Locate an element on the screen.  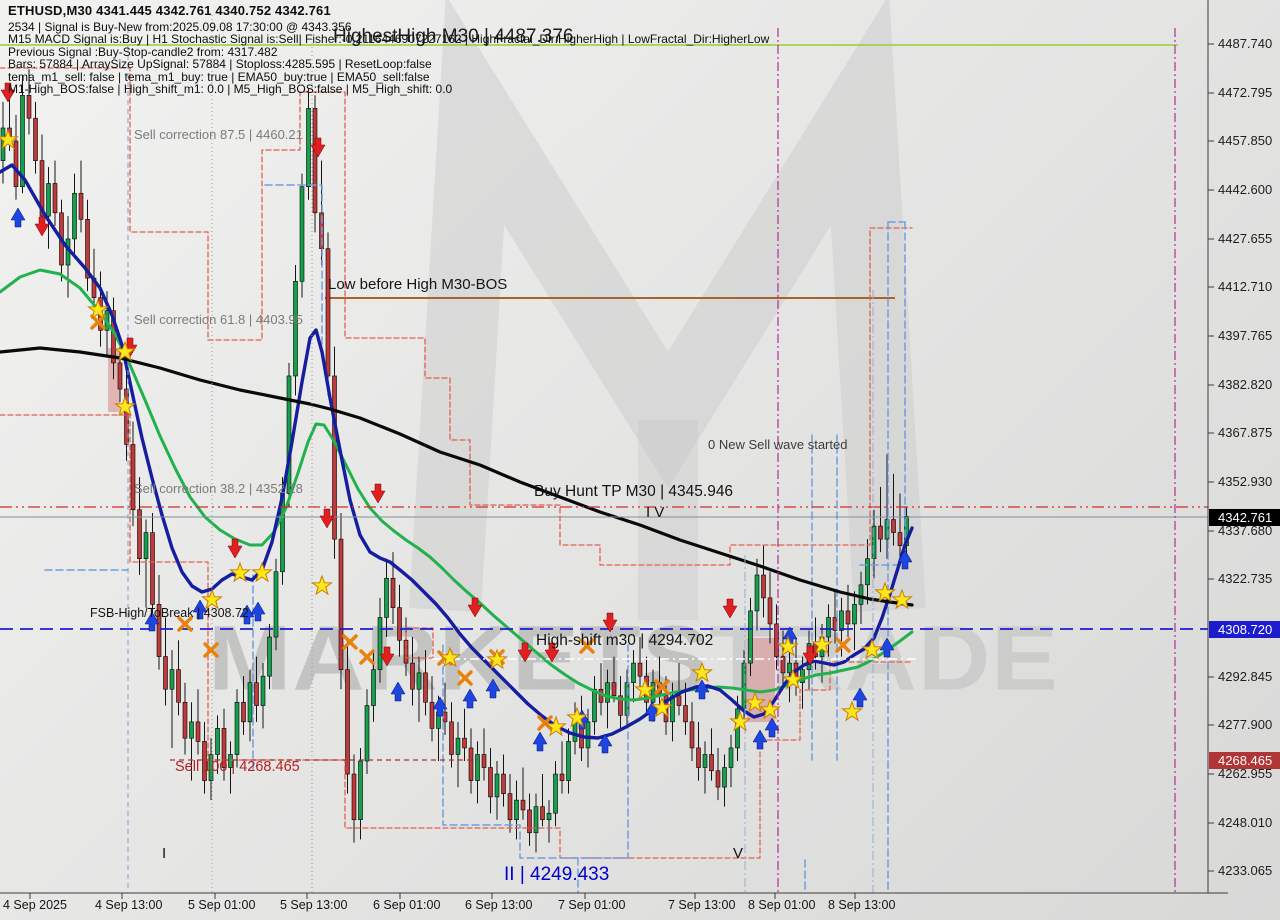
price-tag: 4342.761 is located at coordinates (1244, 517).